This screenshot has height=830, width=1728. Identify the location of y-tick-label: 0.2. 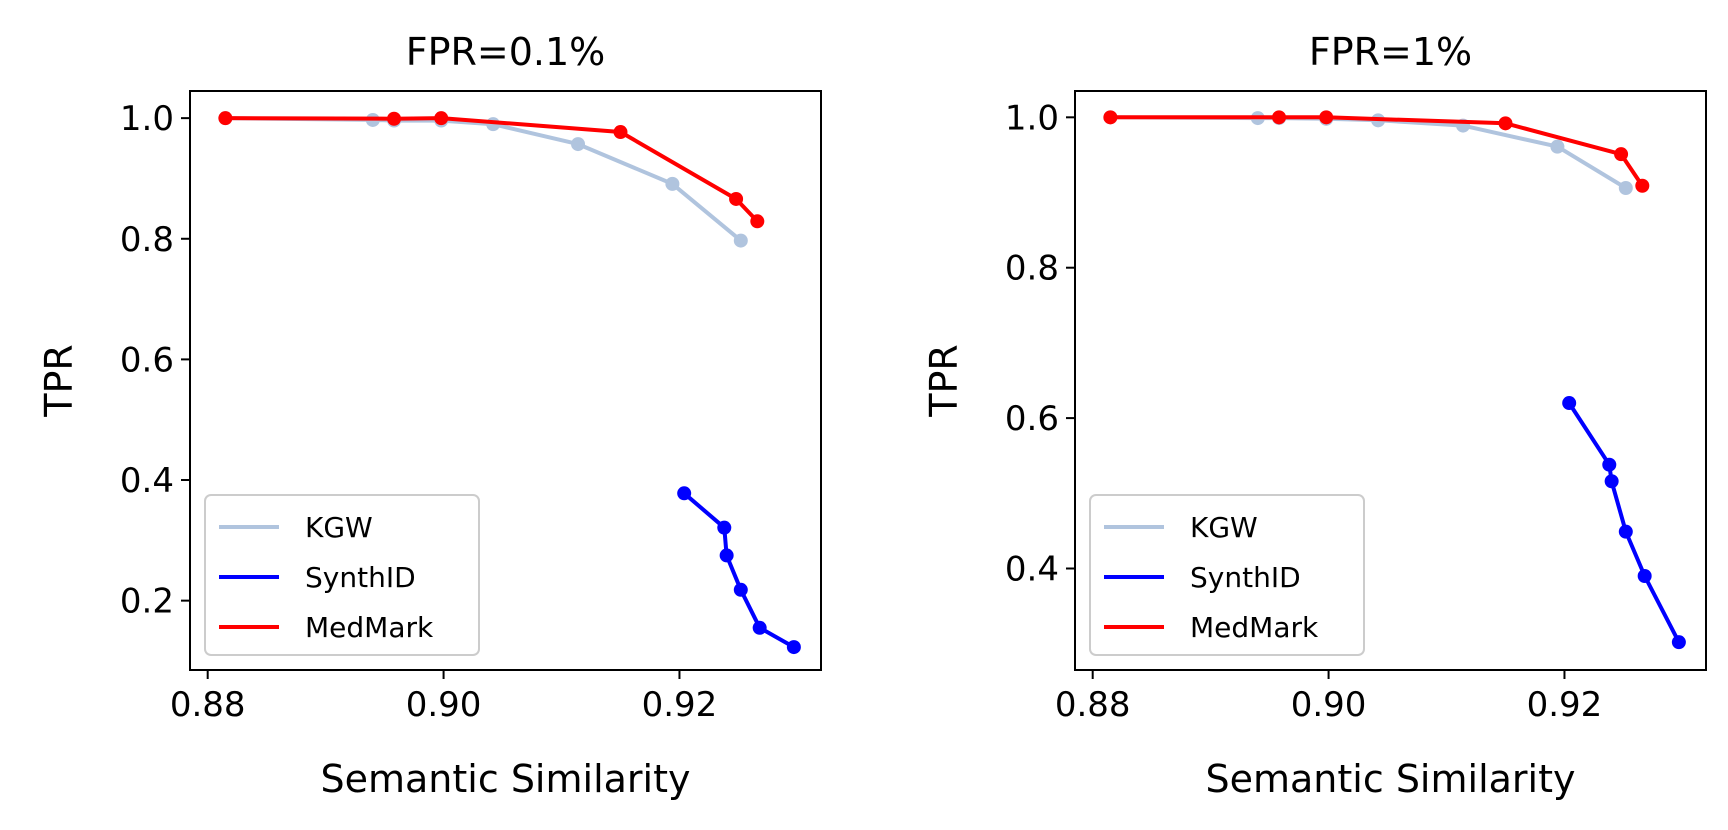
(147, 602).